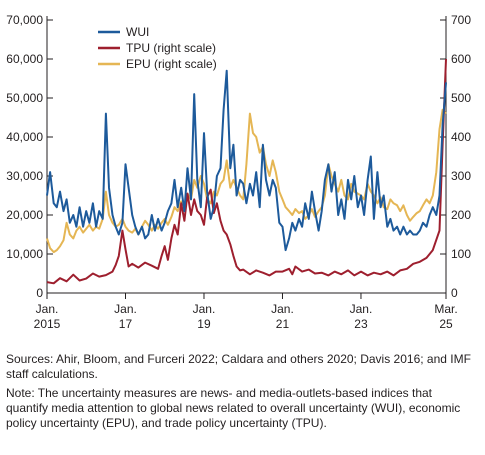 This screenshot has height=455, width=485. Describe the element at coordinates (24, 176) in the screenshot. I see `left-tick-label: 30,000` at that location.